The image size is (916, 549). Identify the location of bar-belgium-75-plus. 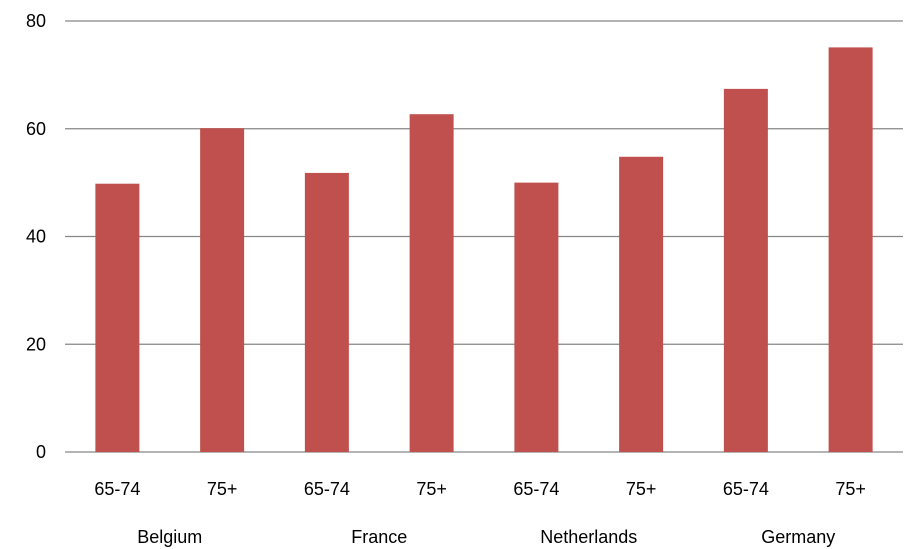
(222, 290).